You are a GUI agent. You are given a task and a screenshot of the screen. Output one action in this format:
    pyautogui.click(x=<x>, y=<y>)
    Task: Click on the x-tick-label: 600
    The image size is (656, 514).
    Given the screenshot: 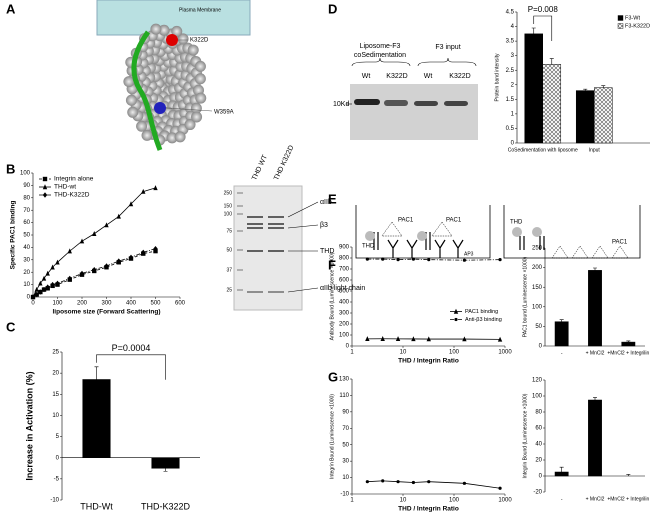 What is the action you would take?
    pyautogui.click(x=180, y=304)
    